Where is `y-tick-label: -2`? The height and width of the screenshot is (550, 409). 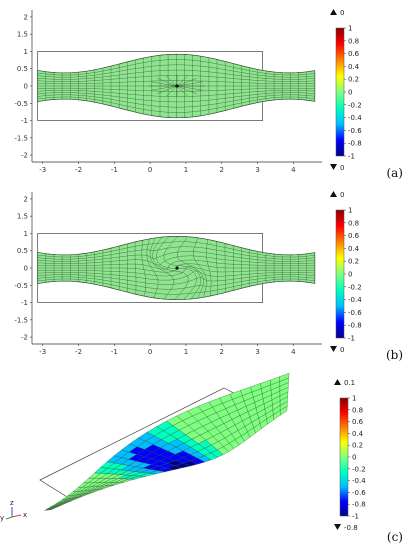
y-tick-label: -2 is located at coordinates (24, 156).